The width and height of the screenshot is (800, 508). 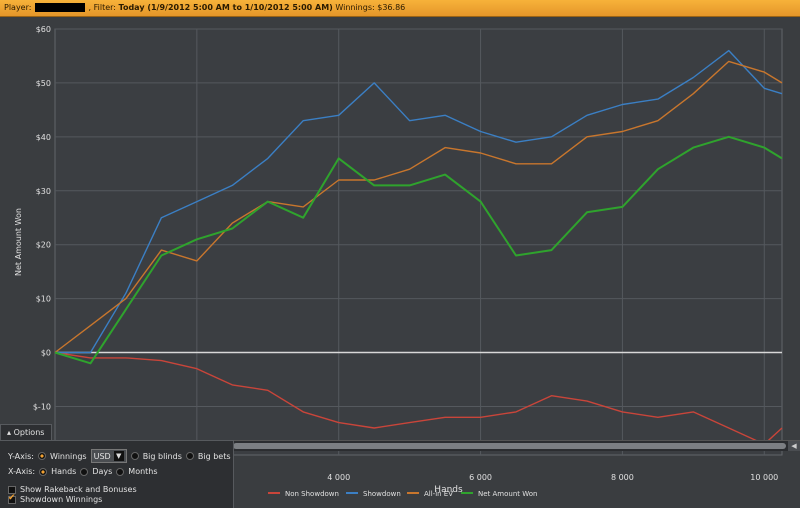 What do you see at coordinates (102, 7) in the screenshot?
I see `filter-label: , Filter:` at bounding box center [102, 7].